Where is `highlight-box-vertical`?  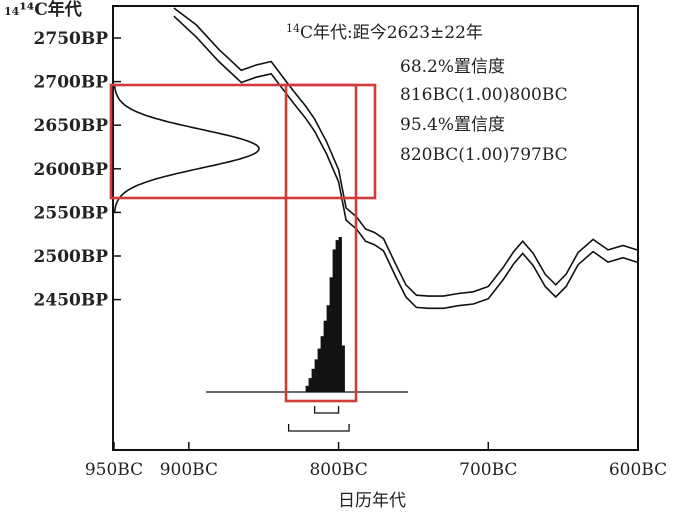 highlight-box-vertical is located at coordinates (321, 243).